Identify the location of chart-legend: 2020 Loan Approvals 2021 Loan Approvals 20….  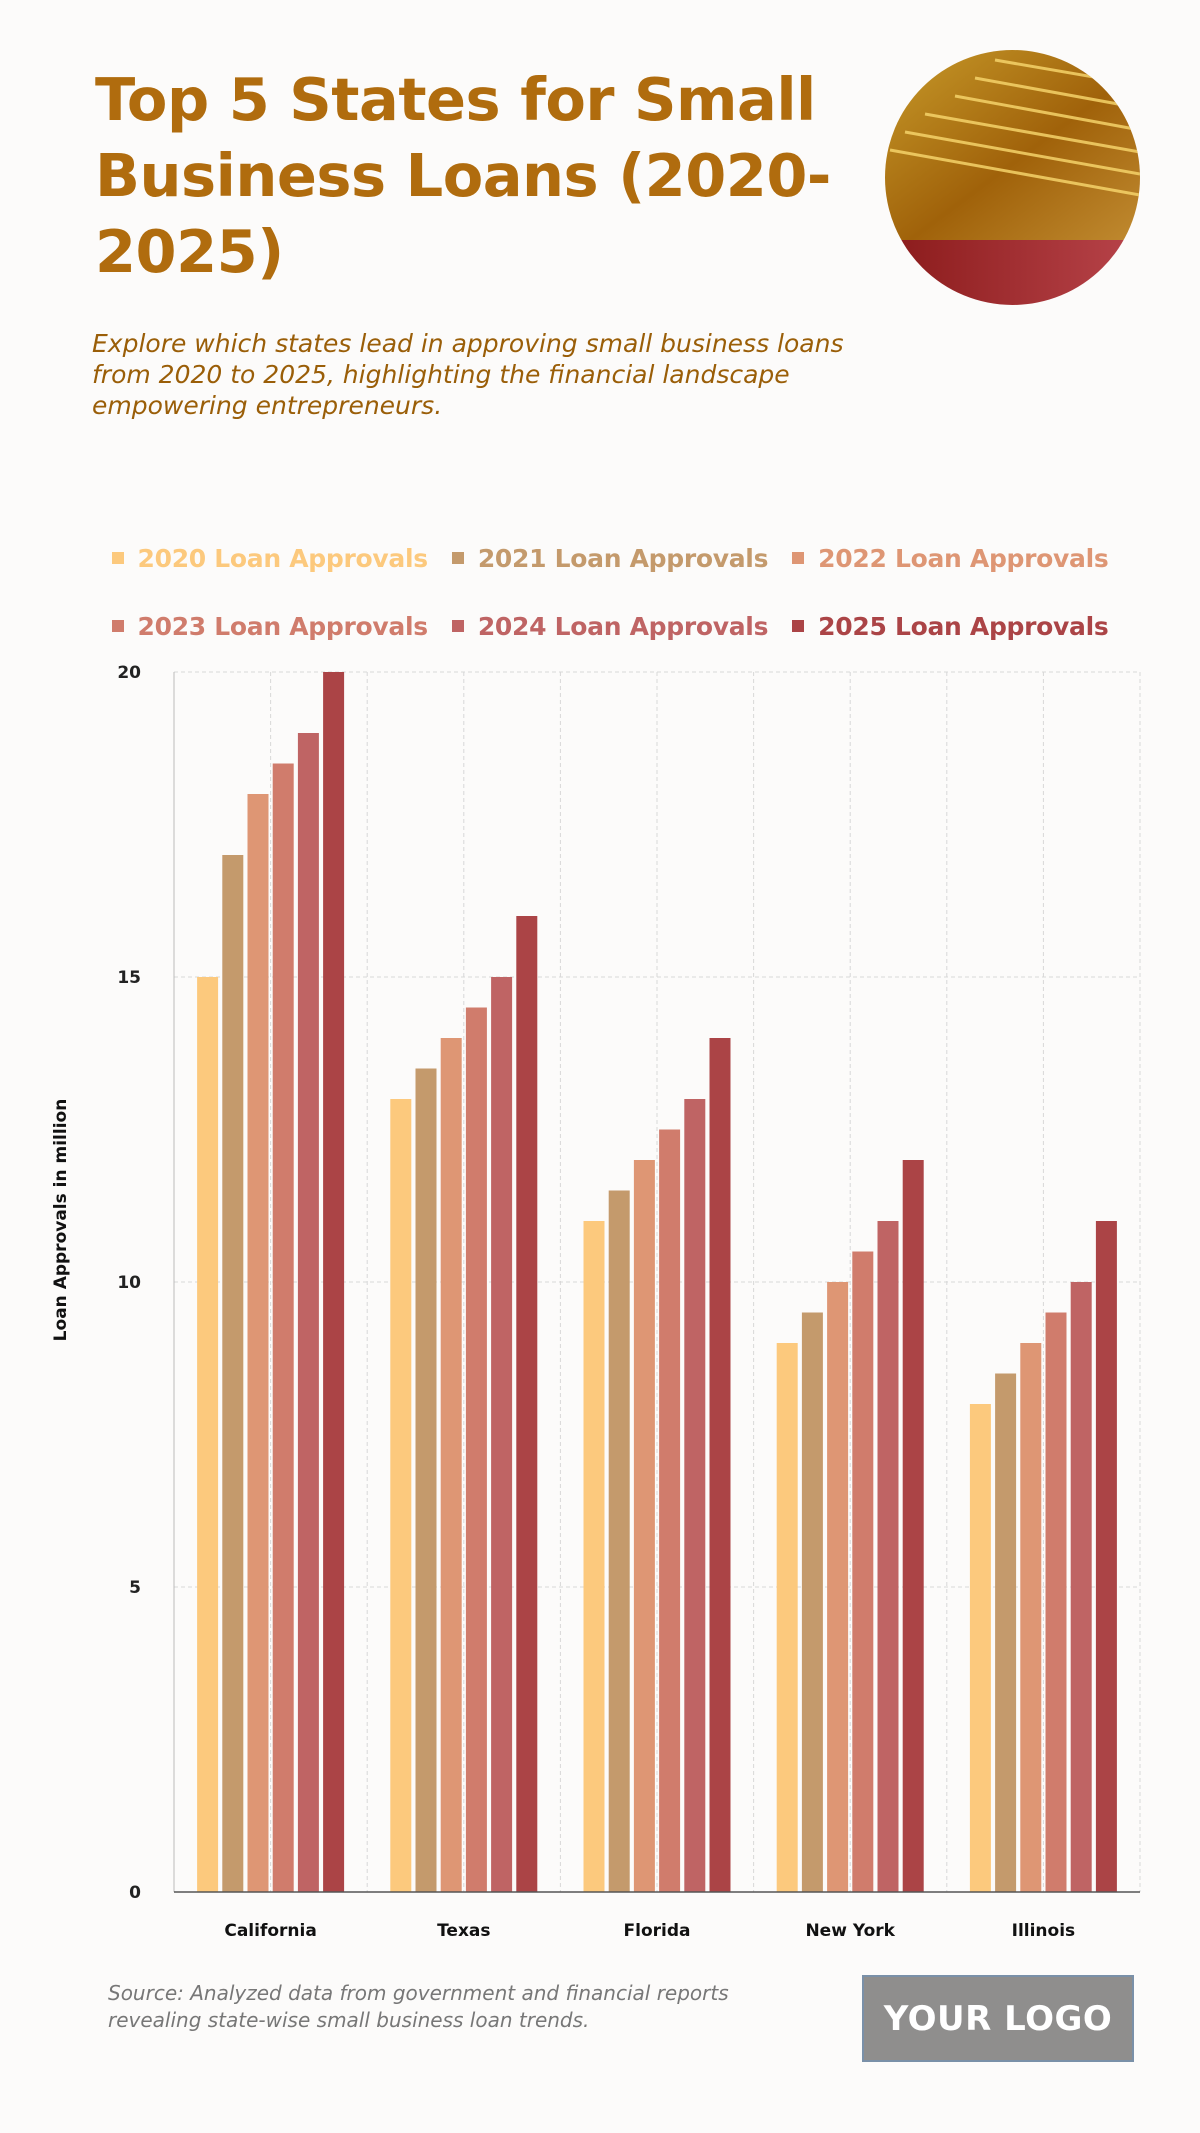
(610, 608).